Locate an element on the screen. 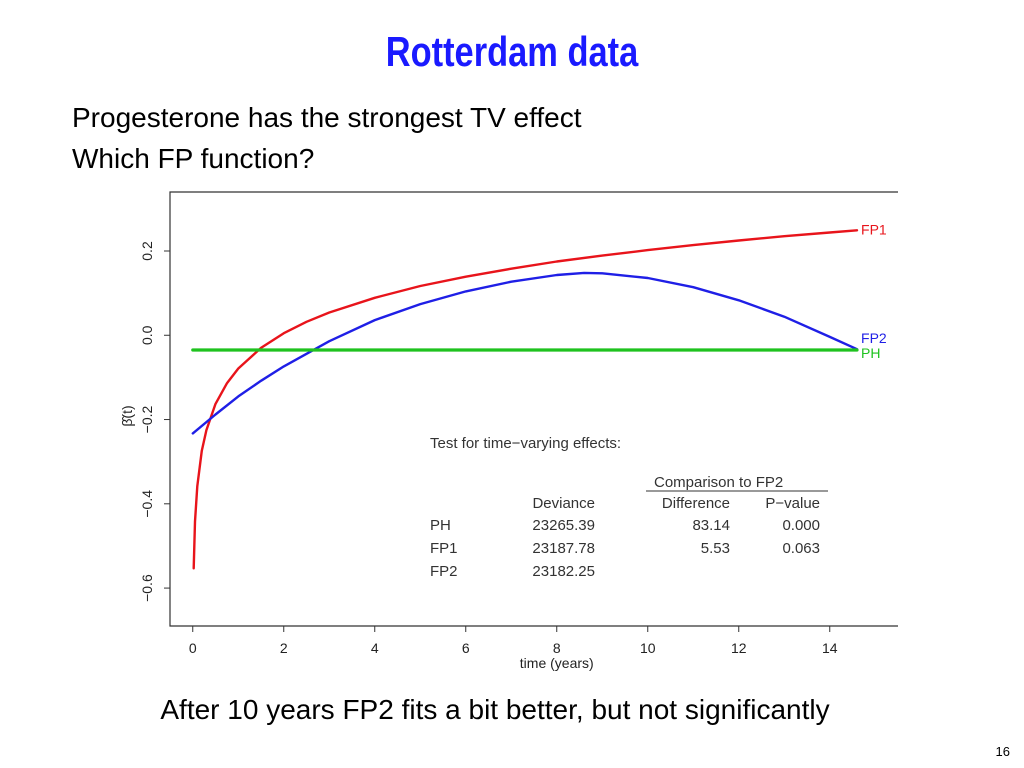 The image size is (1024, 768). x-tick-label: 8 is located at coordinates (557, 648).